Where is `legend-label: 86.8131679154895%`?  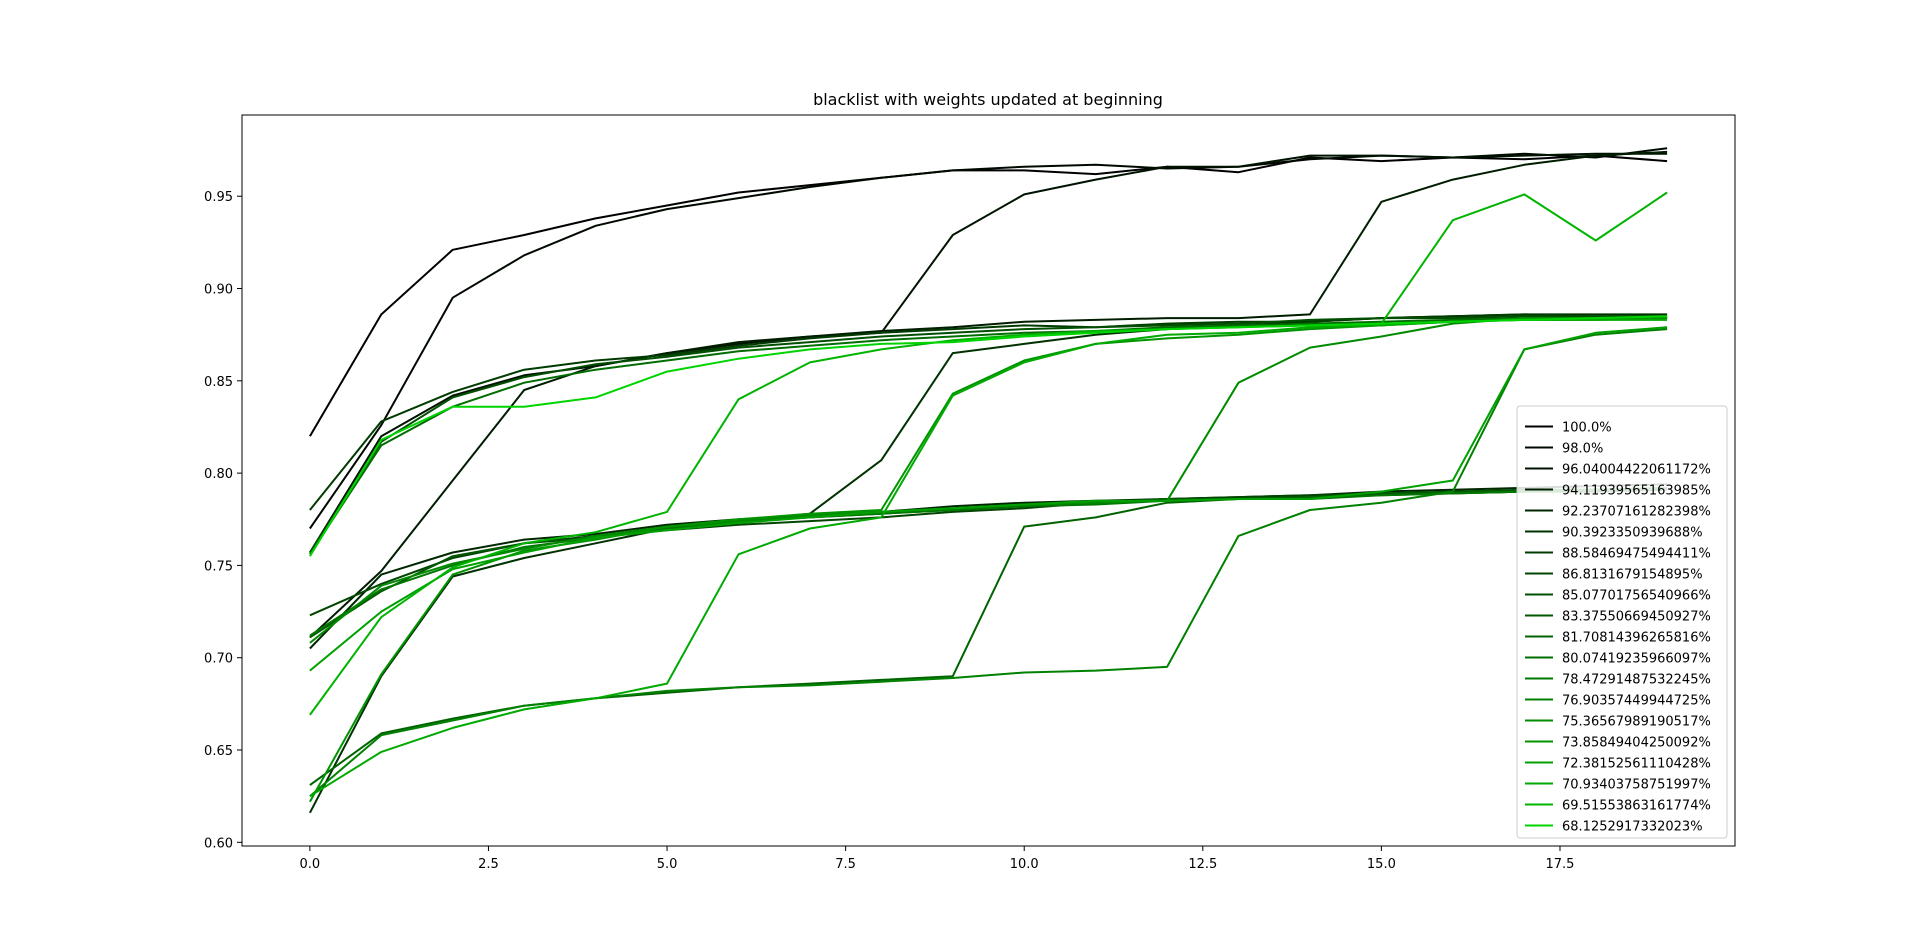
legend-label: 86.8131679154895% is located at coordinates (1632, 575).